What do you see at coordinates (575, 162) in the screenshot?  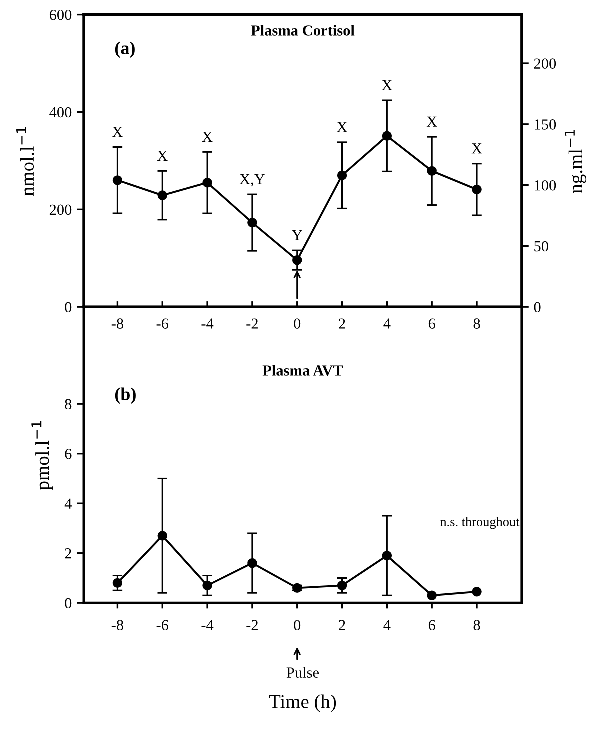 I see `y2-axis-title: ng.ml$^{−1}$` at bounding box center [575, 162].